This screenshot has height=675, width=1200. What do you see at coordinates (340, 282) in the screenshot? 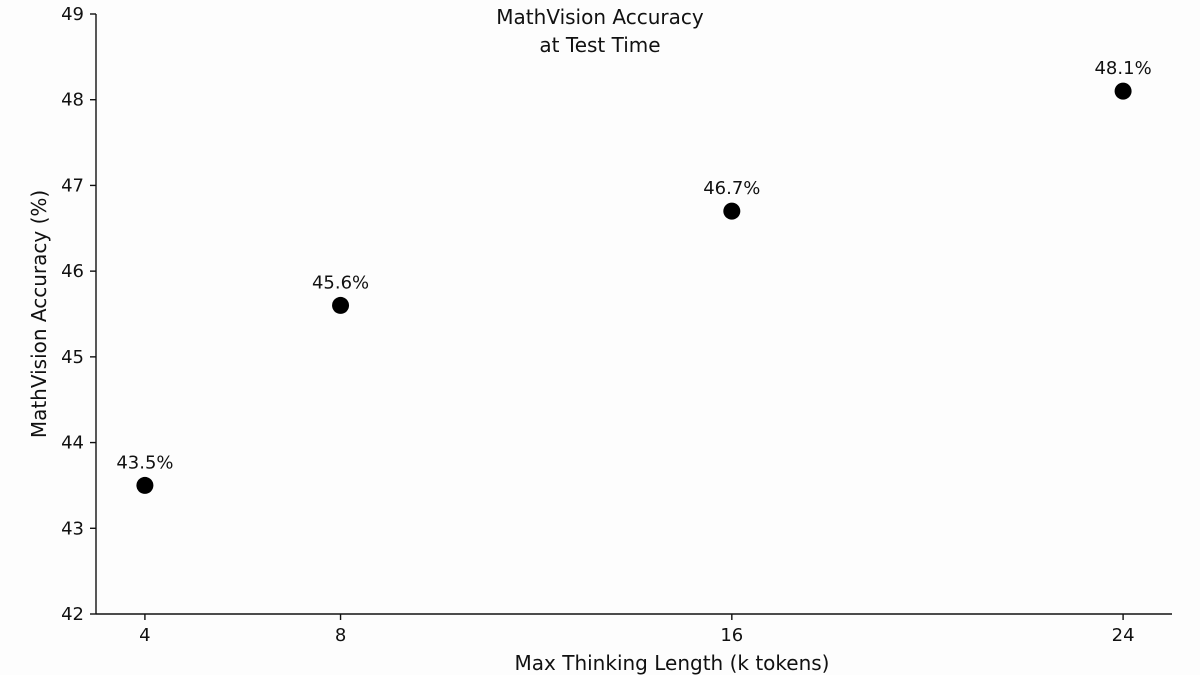
I see `data-label: 45.6%` at bounding box center [340, 282].